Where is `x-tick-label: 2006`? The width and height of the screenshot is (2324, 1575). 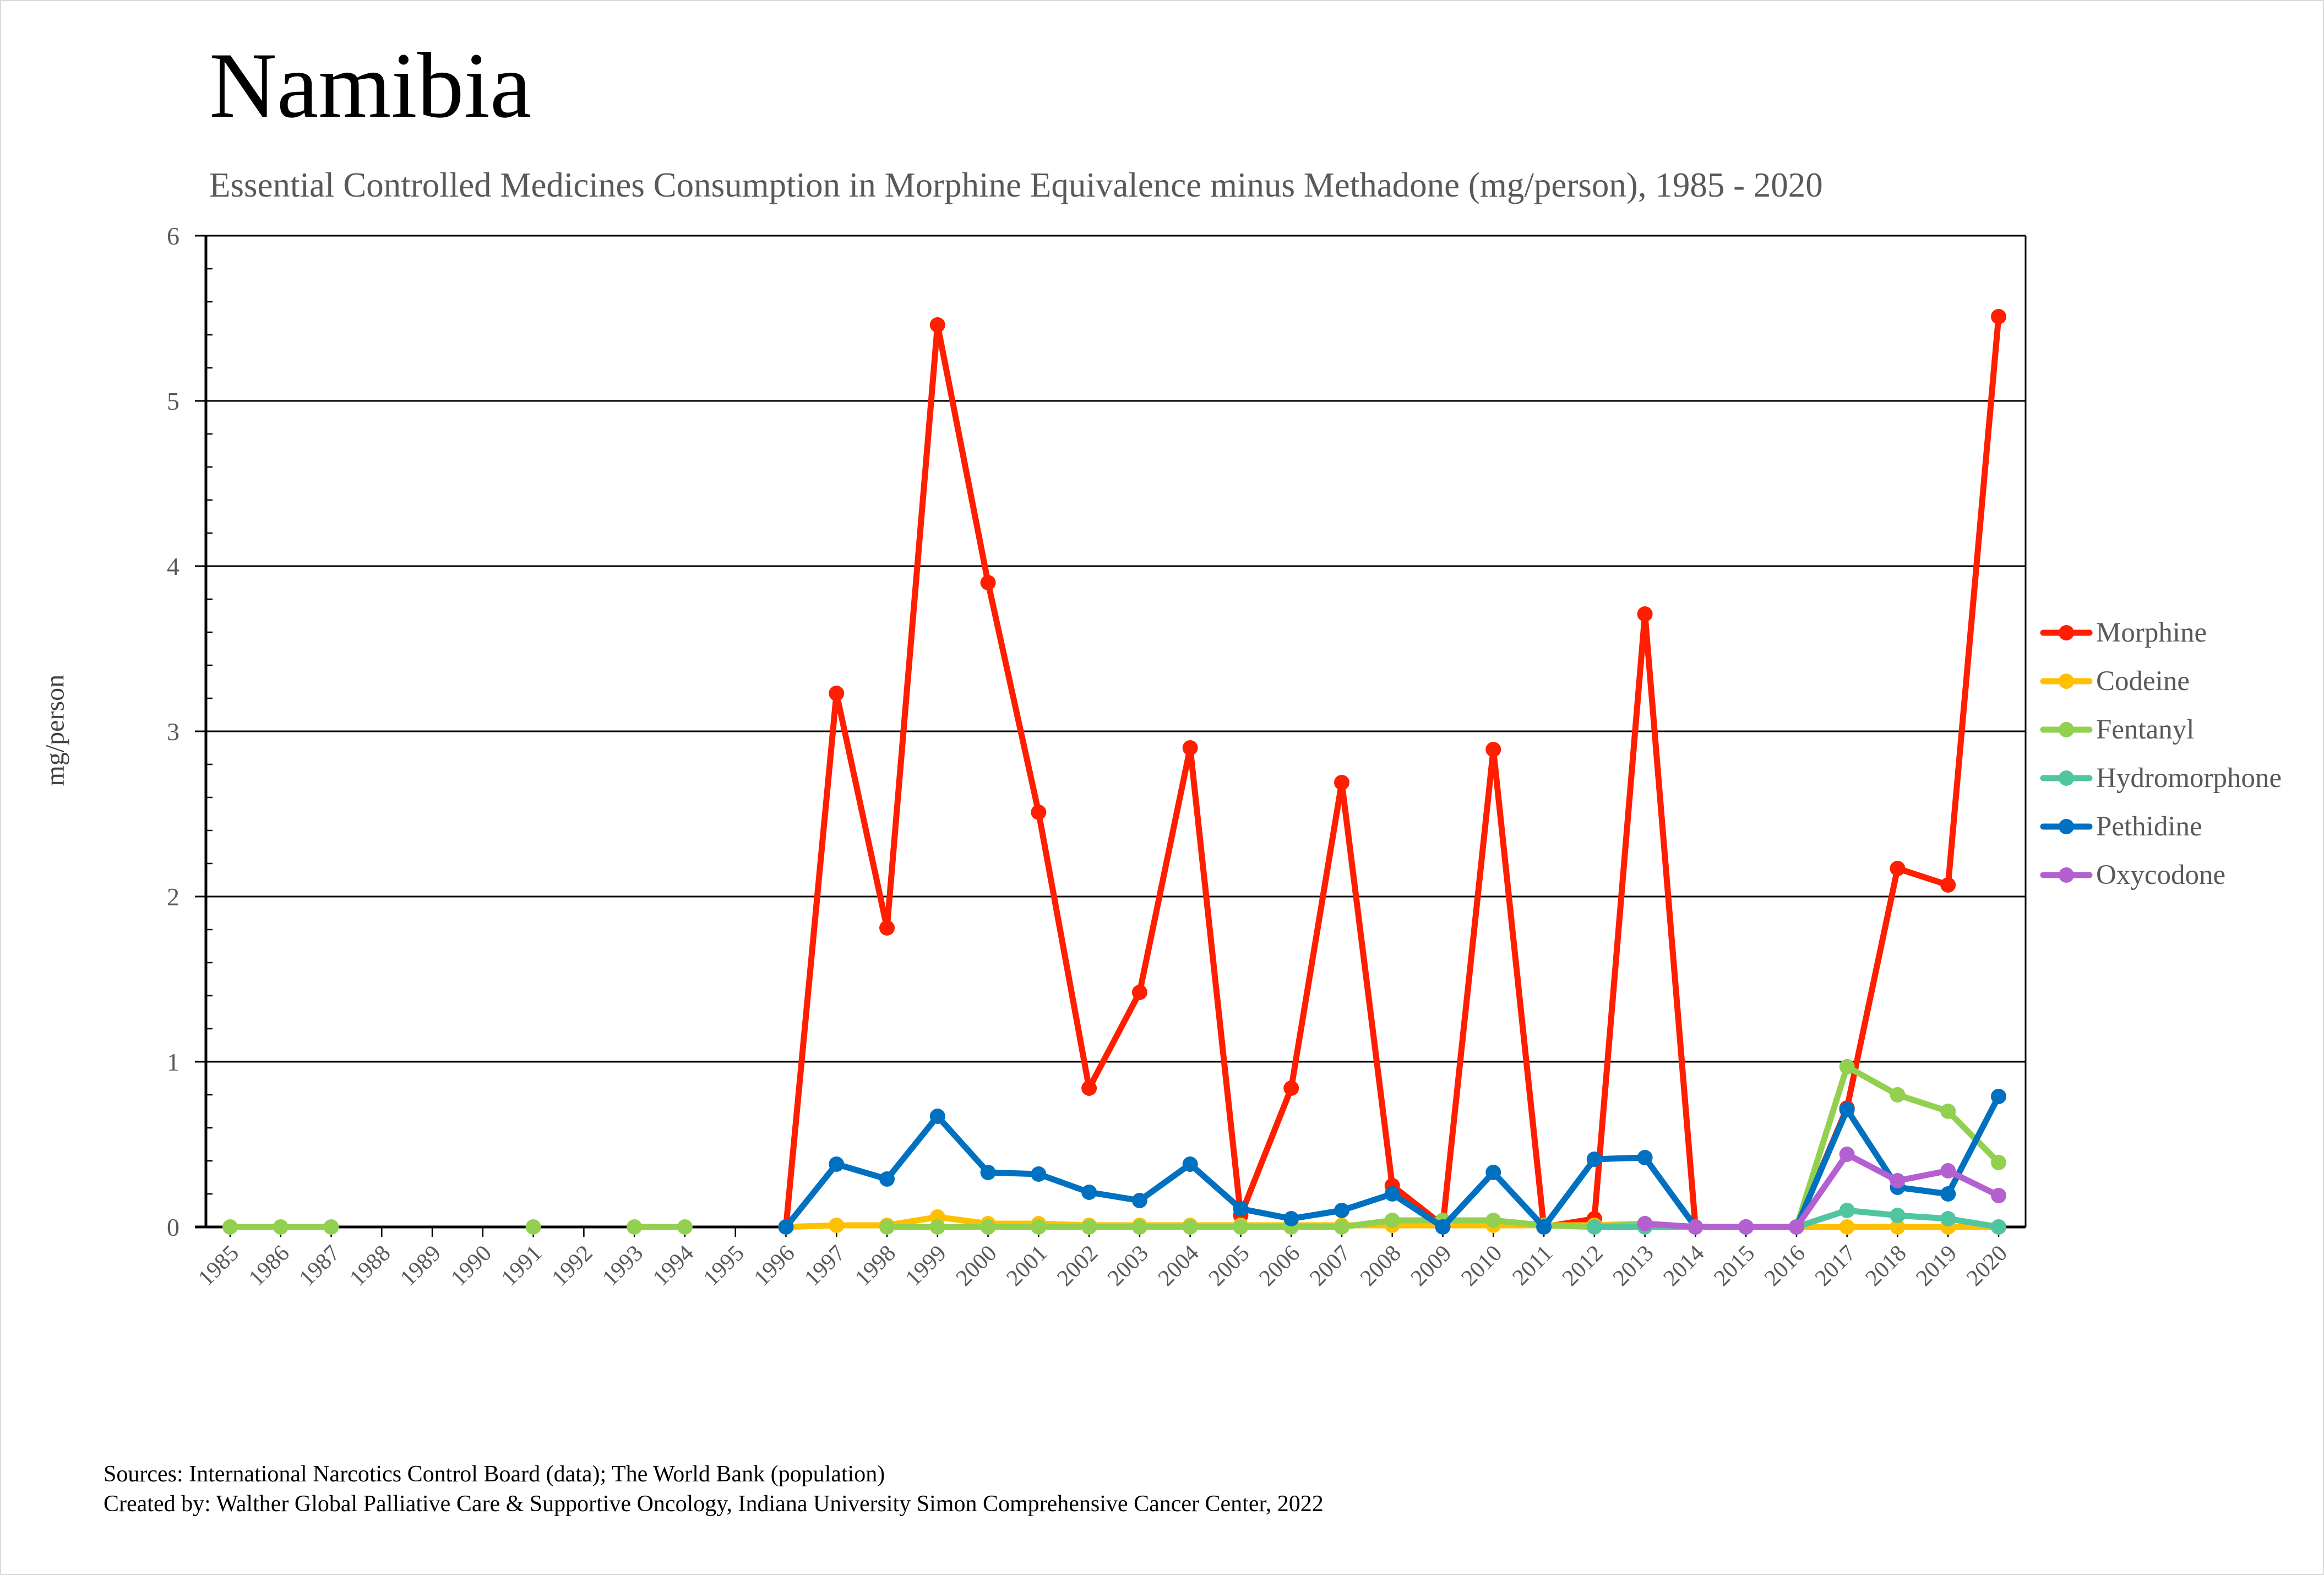 x-tick-label: 2006 is located at coordinates (1280, 1266).